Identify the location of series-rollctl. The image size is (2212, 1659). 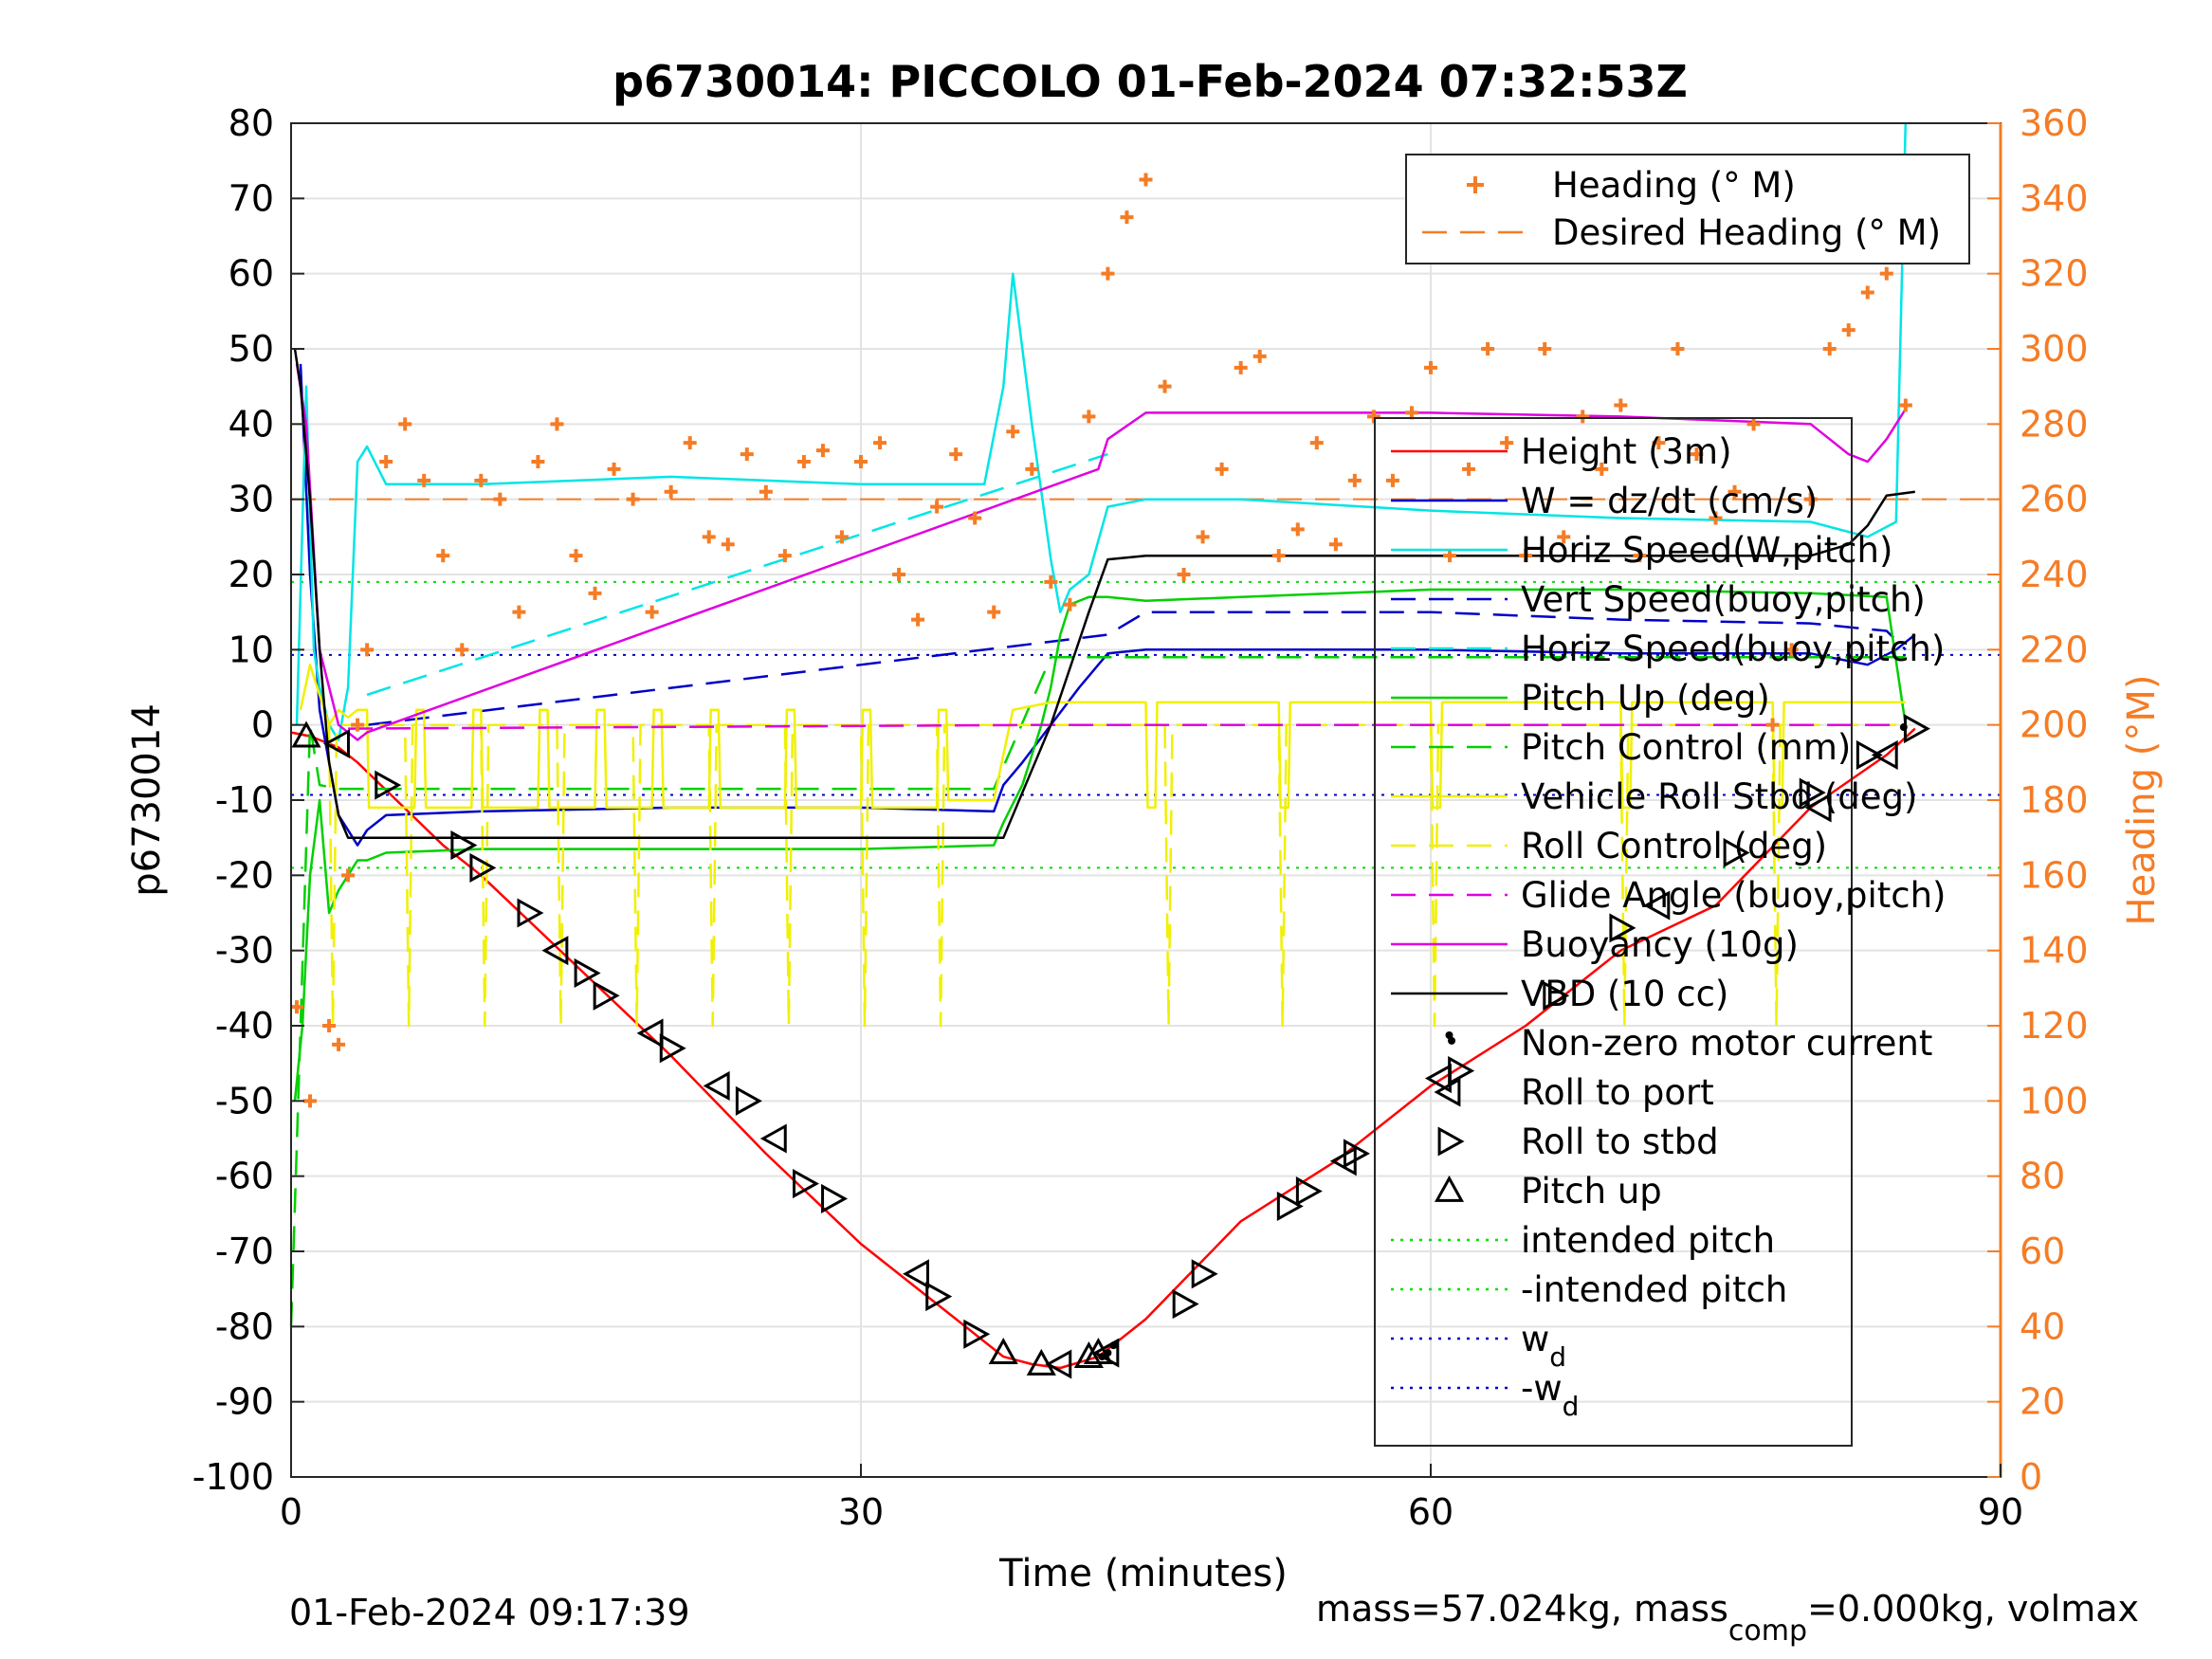
(1116, 875).